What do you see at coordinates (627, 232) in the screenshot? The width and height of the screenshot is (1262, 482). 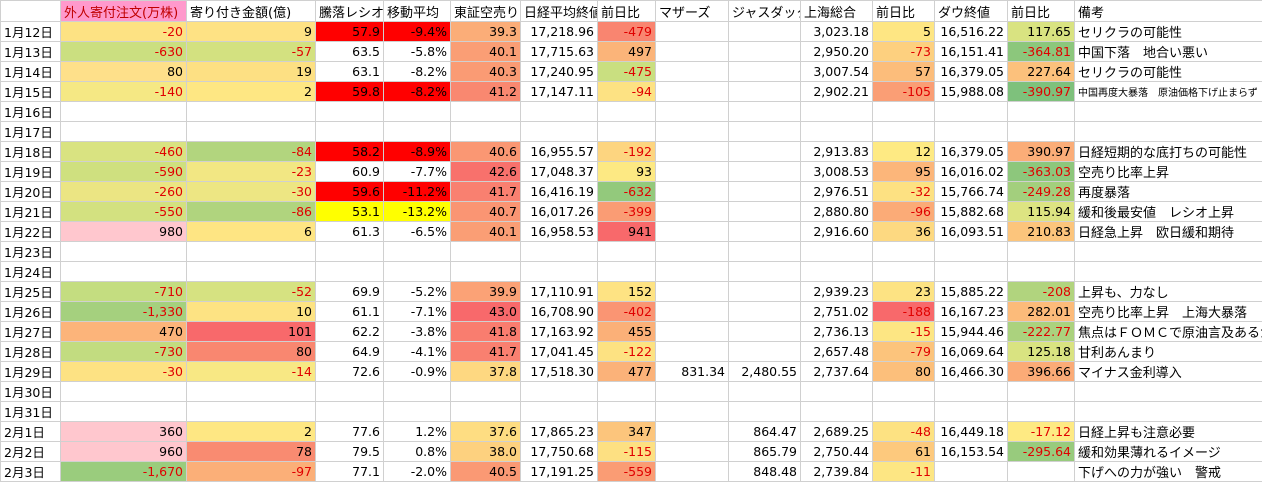 I see `value-cell: 941` at bounding box center [627, 232].